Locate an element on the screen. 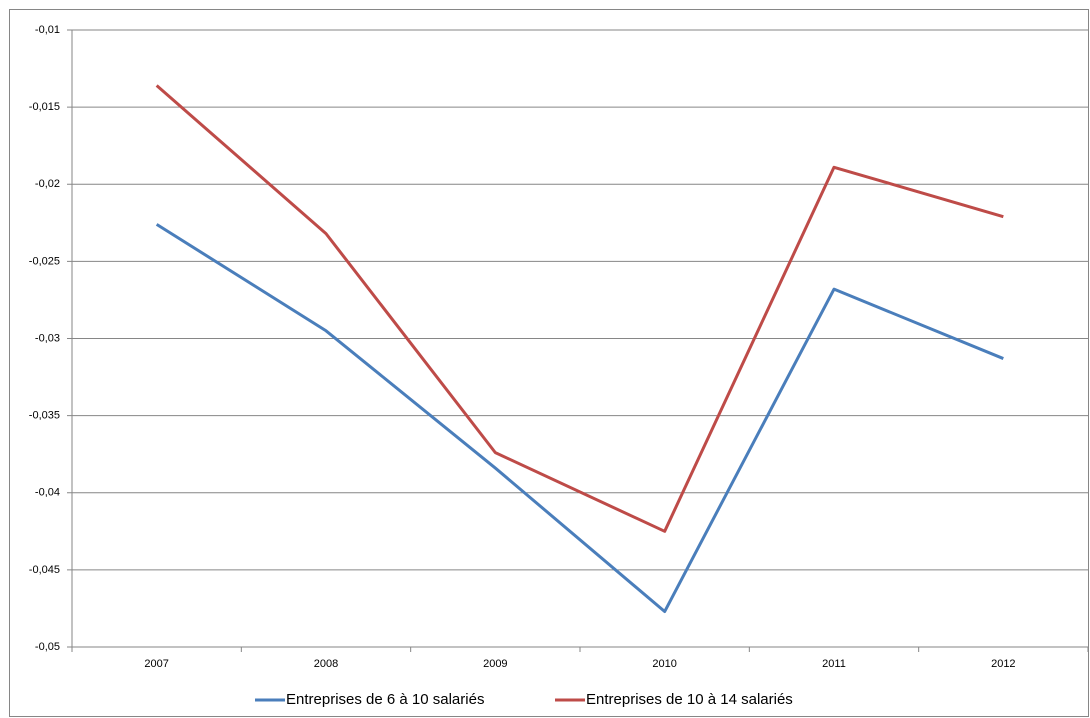 The image size is (1090, 718). x-tick-label: 2010 is located at coordinates (664, 664).